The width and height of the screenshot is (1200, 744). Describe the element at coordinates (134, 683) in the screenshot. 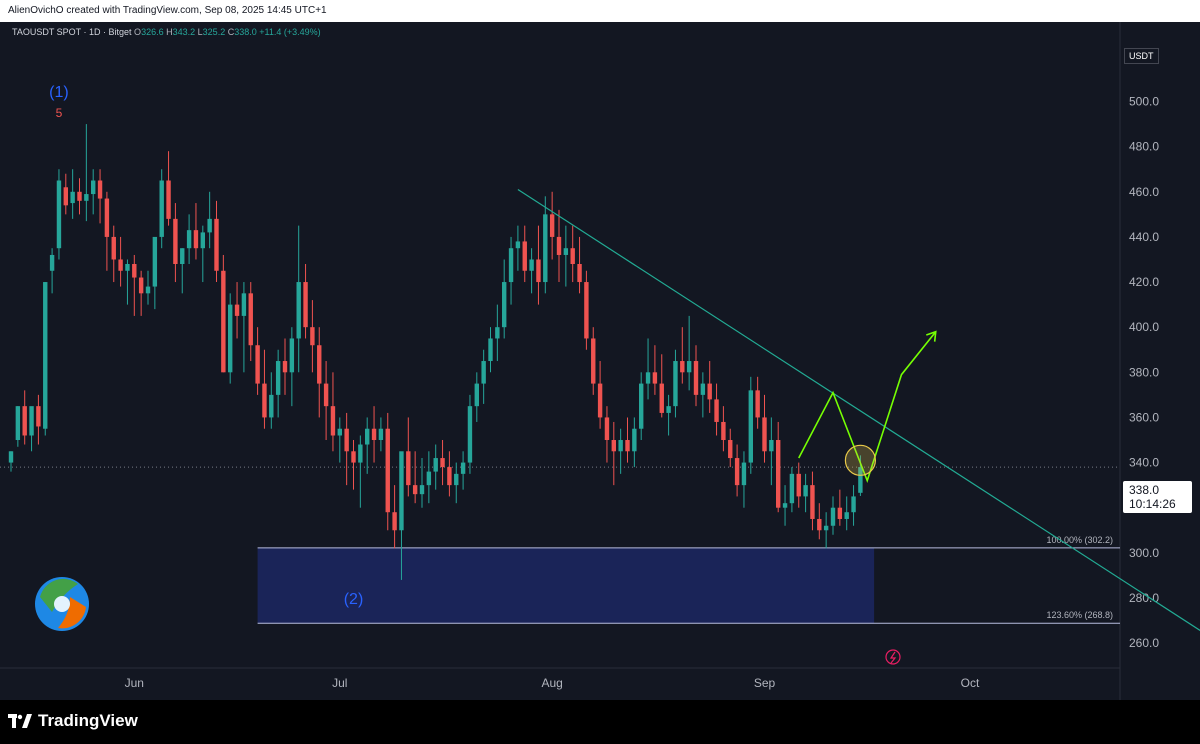

I see `x-tick-label: Jun` at that location.